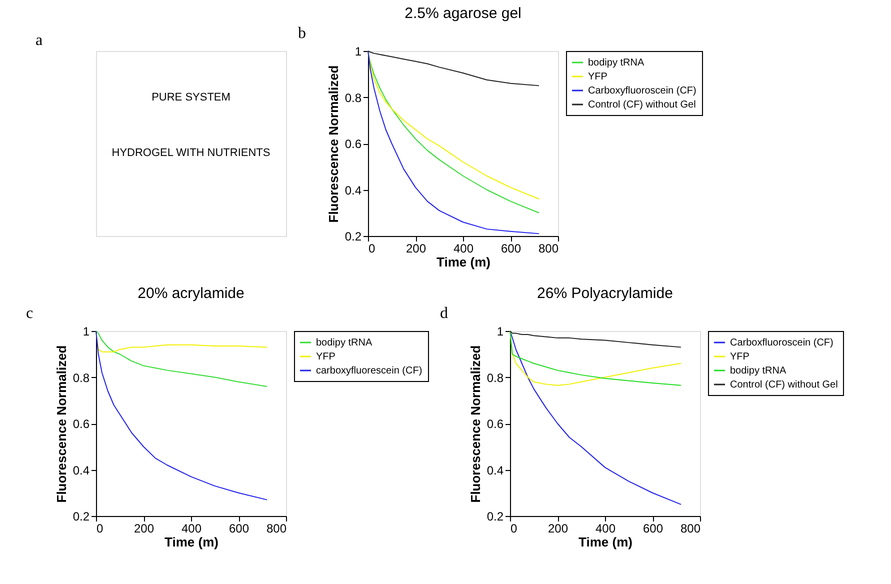 This screenshot has height=584, width=891. Describe the element at coordinates (302, 33) in the screenshot. I see `text: b` at that location.